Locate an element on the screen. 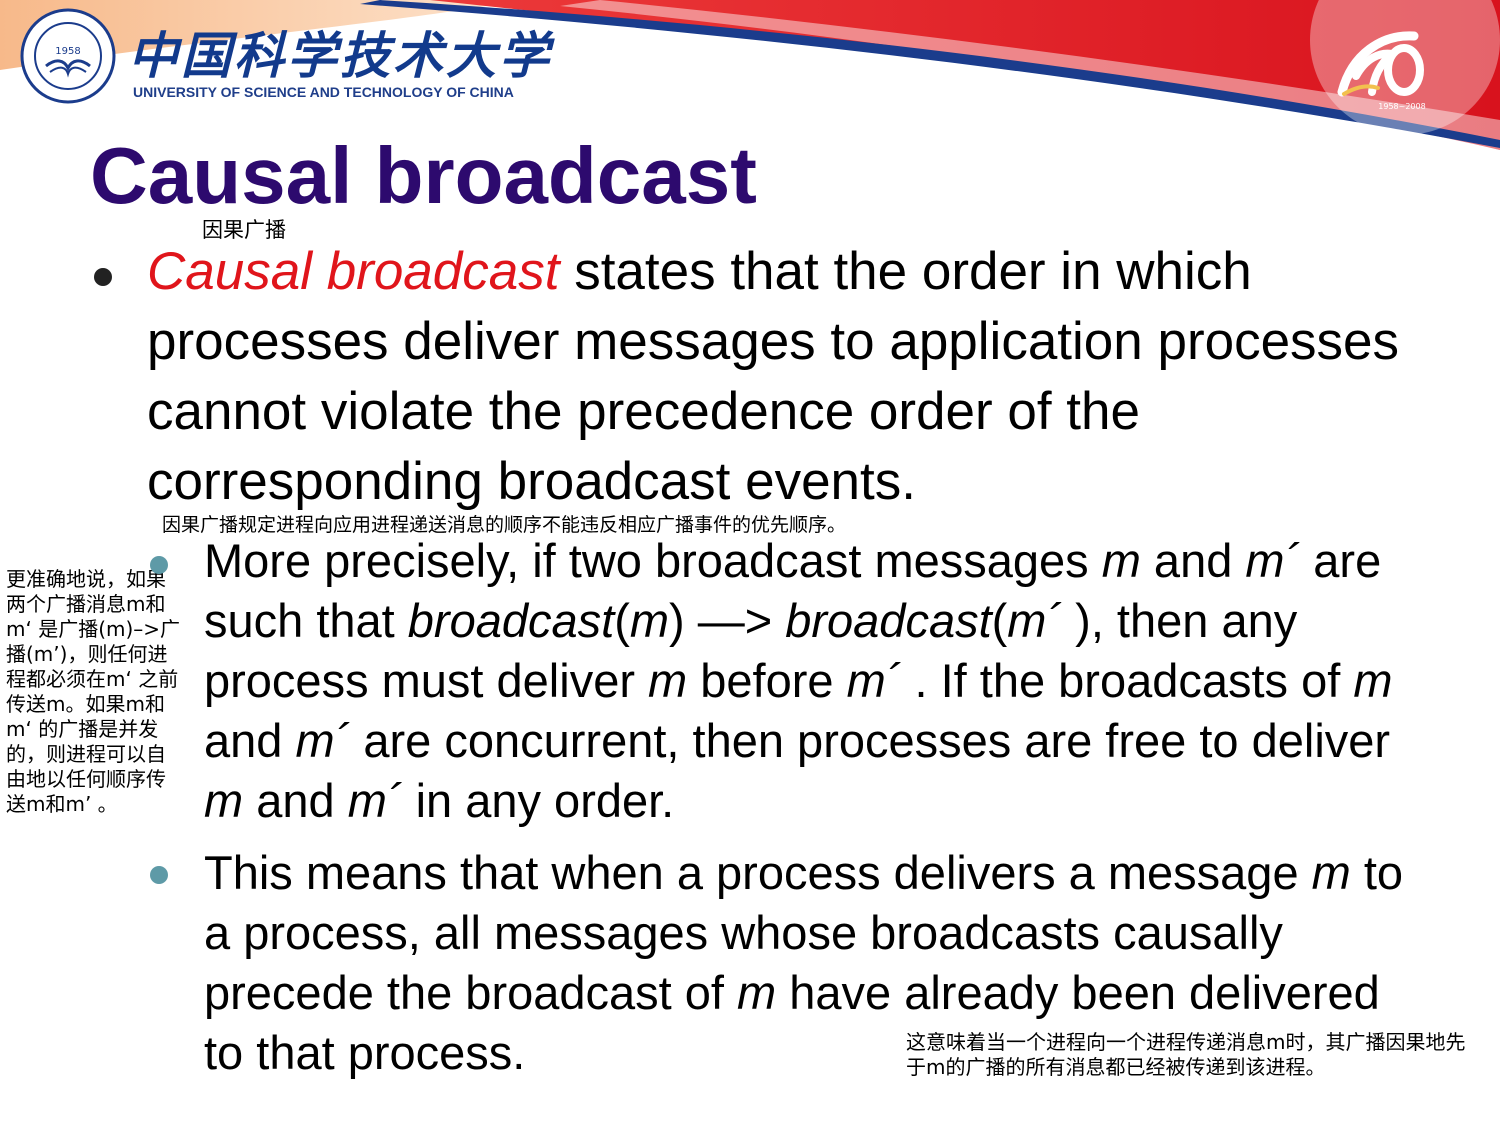 This screenshot has width=1500, height=1125. university-seal-logo: 1958 is located at coordinates (68, 56).